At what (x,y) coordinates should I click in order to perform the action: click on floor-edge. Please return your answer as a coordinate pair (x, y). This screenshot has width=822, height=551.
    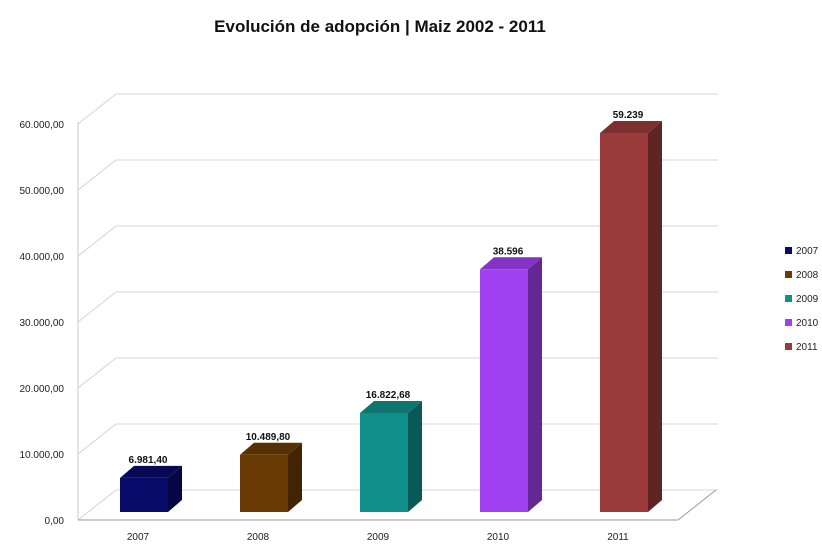
    Looking at the image, I should click on (697, 505).